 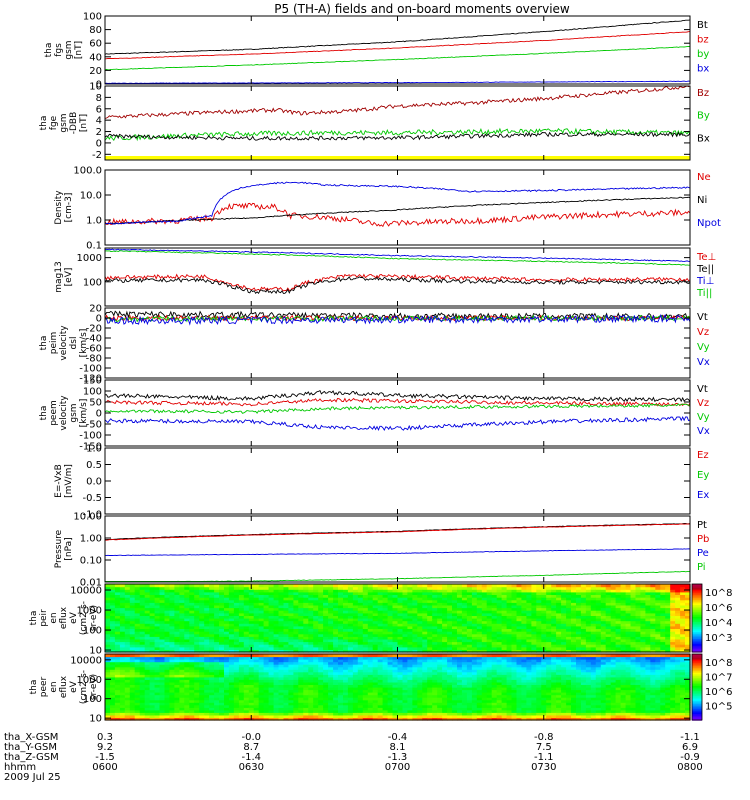 I want to click on colorbar-cell, so click(x=697, y=648).